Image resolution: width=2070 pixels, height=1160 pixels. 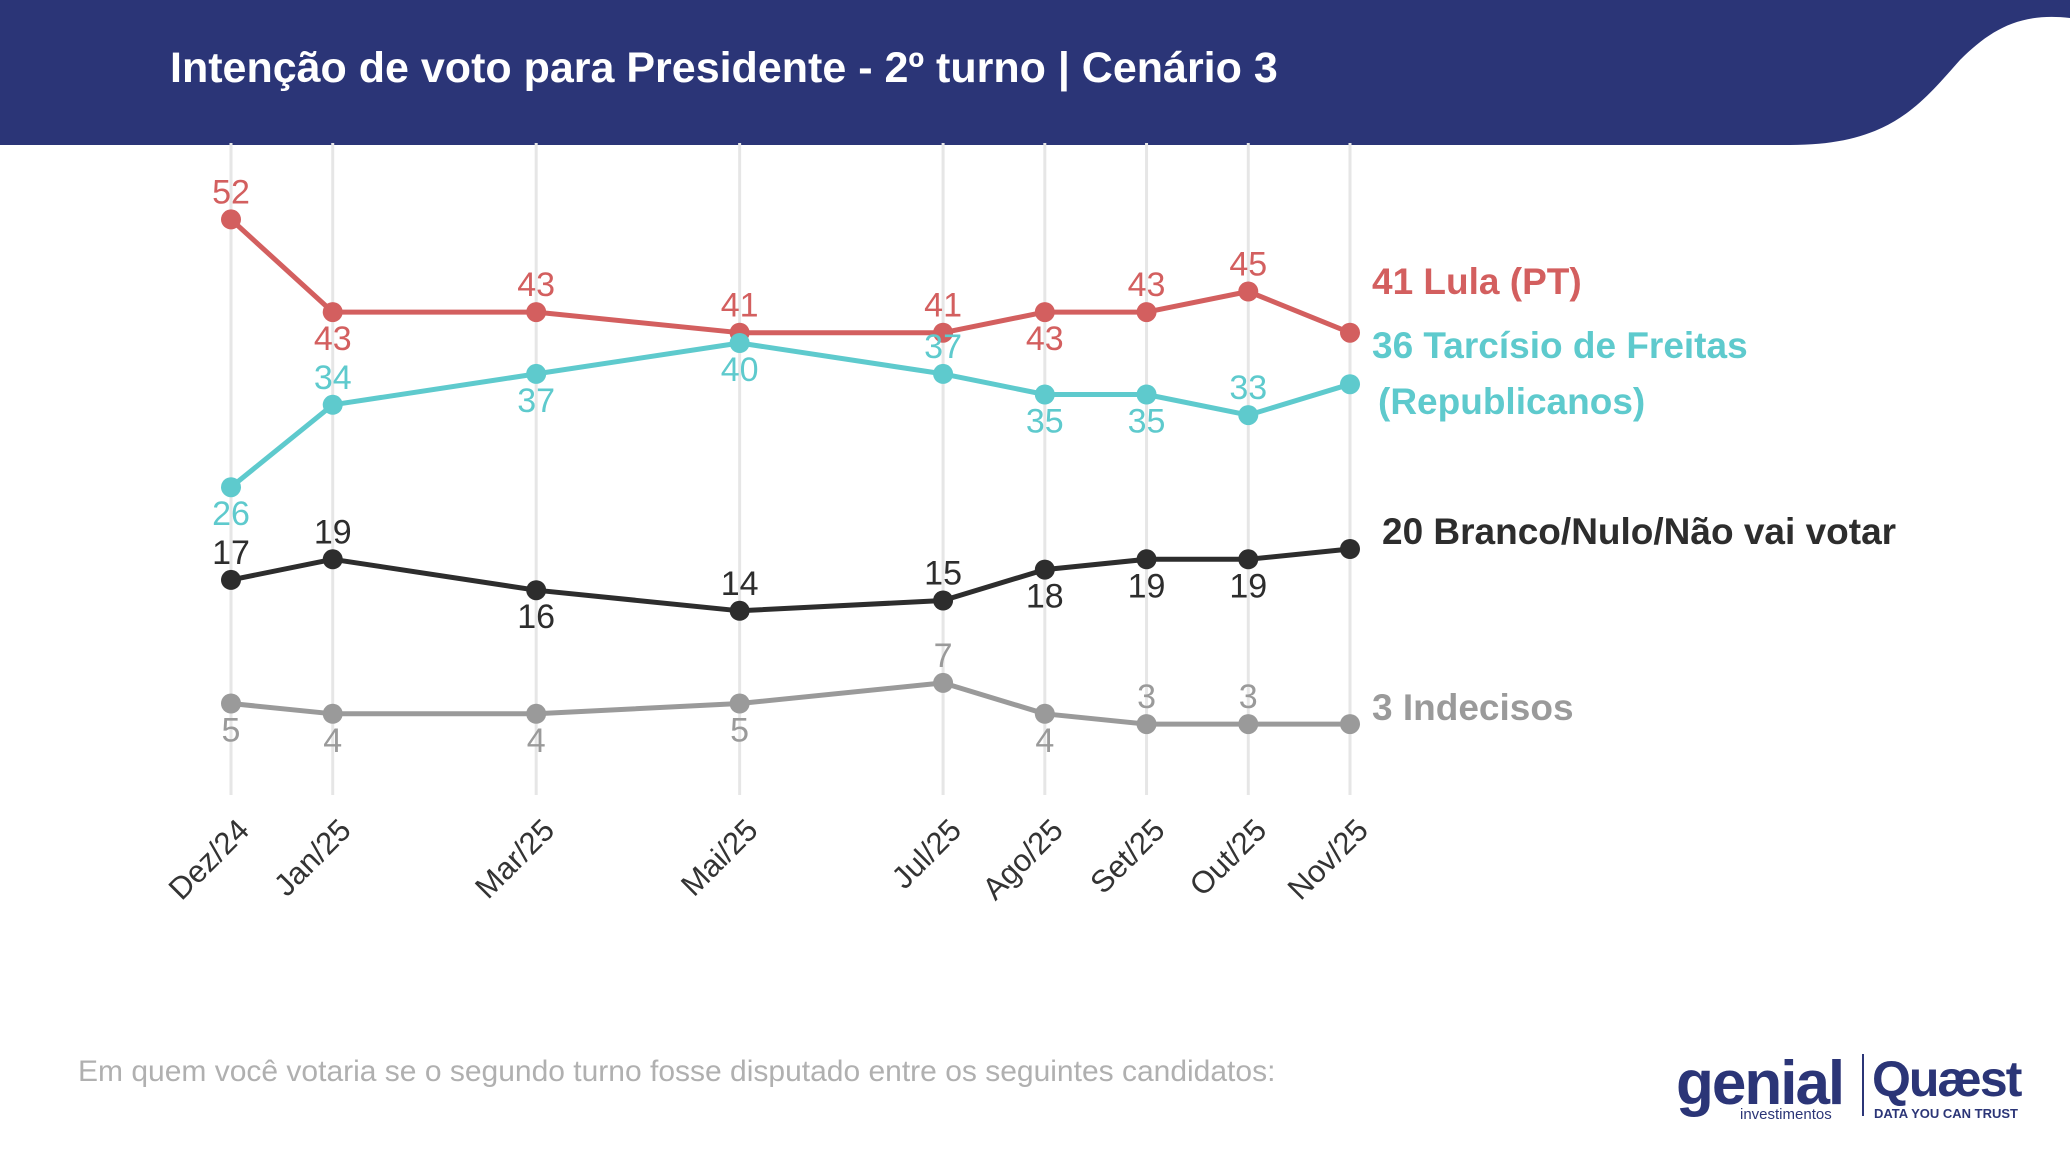 I want to click on data-label: 45, so click(x=1248, y=265).